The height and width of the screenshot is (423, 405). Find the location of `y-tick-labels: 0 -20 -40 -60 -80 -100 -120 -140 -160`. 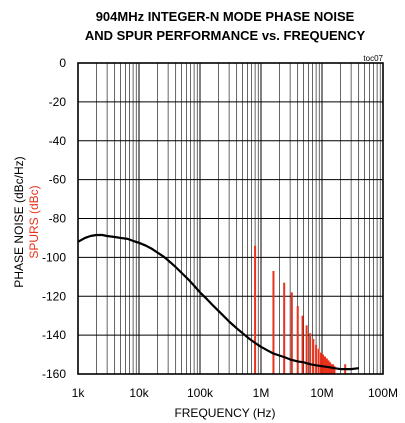

y-tick-labels: 0 -20 -40 -60 -80 -100 -120 -140 -160 is located at coordinates (54, 218).